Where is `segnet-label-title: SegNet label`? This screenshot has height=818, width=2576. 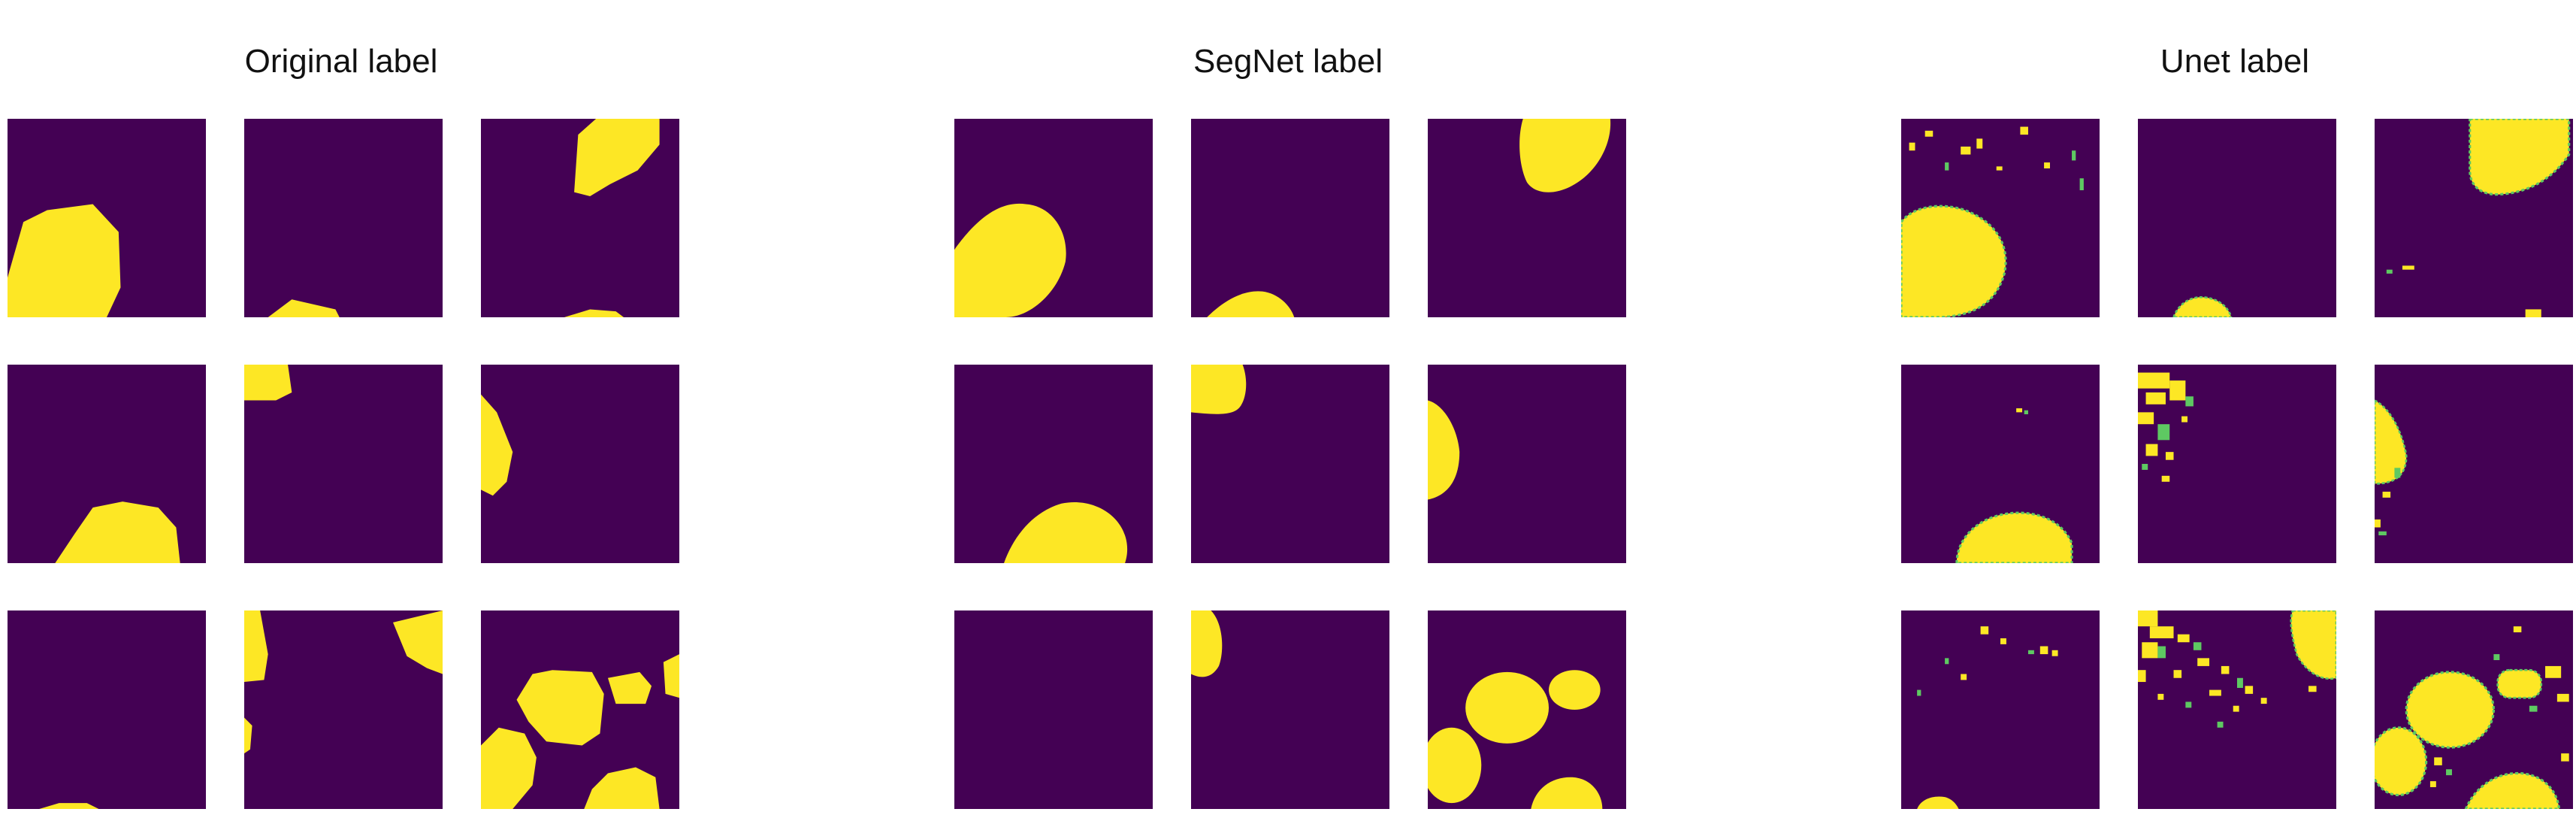
segnet-label-title: SegNet label is located at coordinates (1288, 61).